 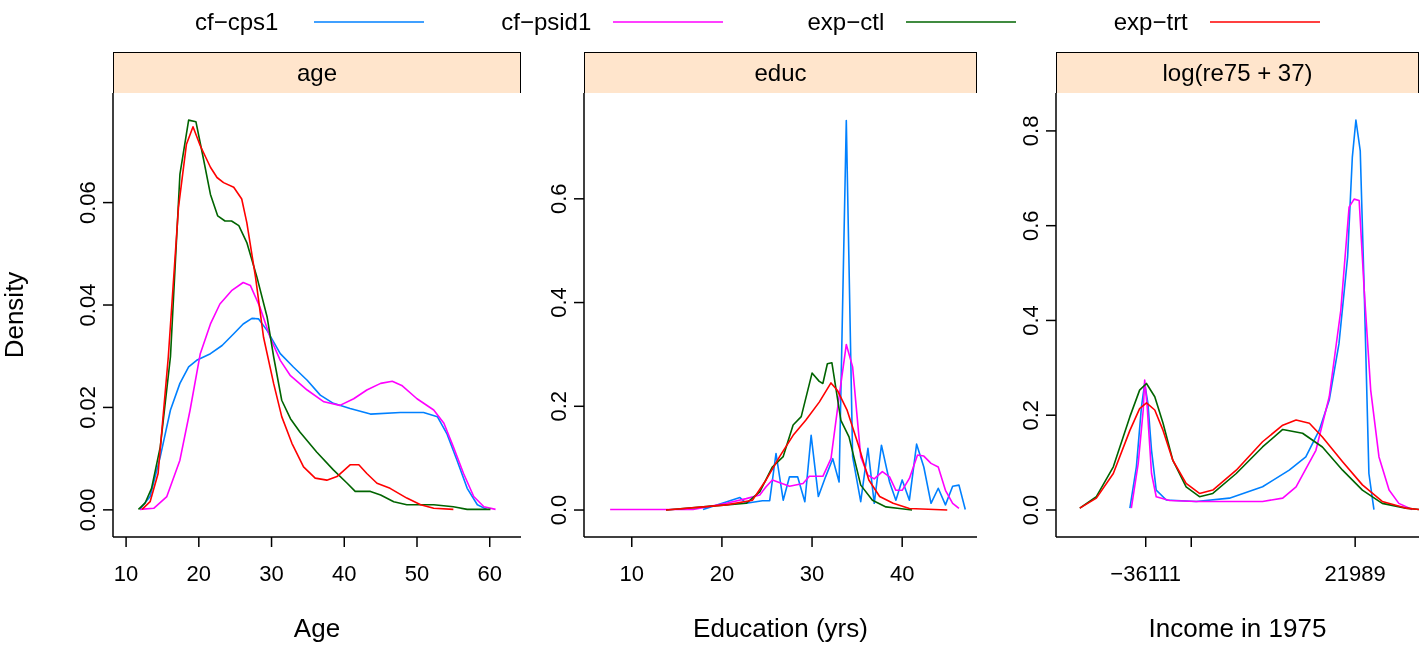 I want to click on x-tick-label: −36111, so click(x=1146, y=573).